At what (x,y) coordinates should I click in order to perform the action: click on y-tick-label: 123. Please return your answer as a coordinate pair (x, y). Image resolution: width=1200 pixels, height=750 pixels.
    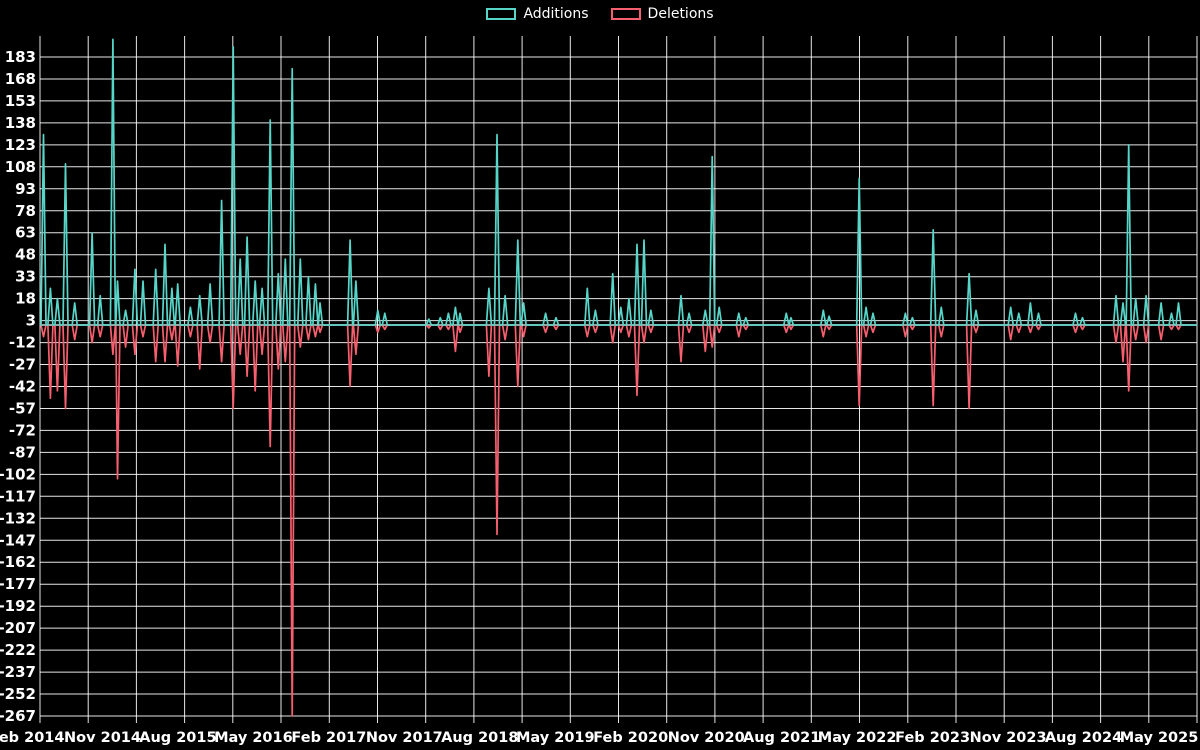
    Looking at the image, I should click on (20, 145).